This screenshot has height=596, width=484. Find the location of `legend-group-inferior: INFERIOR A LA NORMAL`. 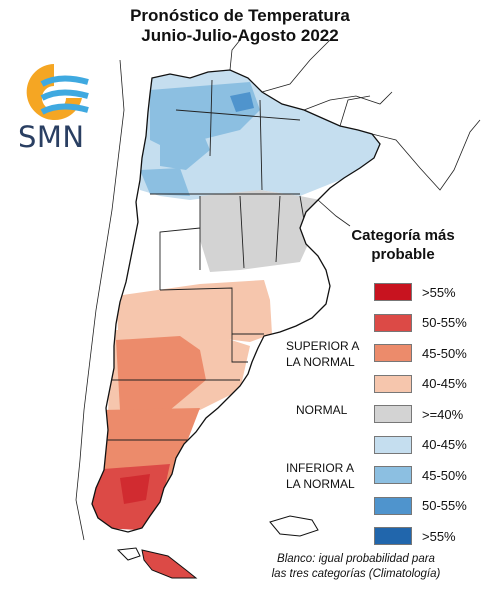

legend-group-inferior: INFERIOR A LA NORMAL is located at coordinates (320, 476).